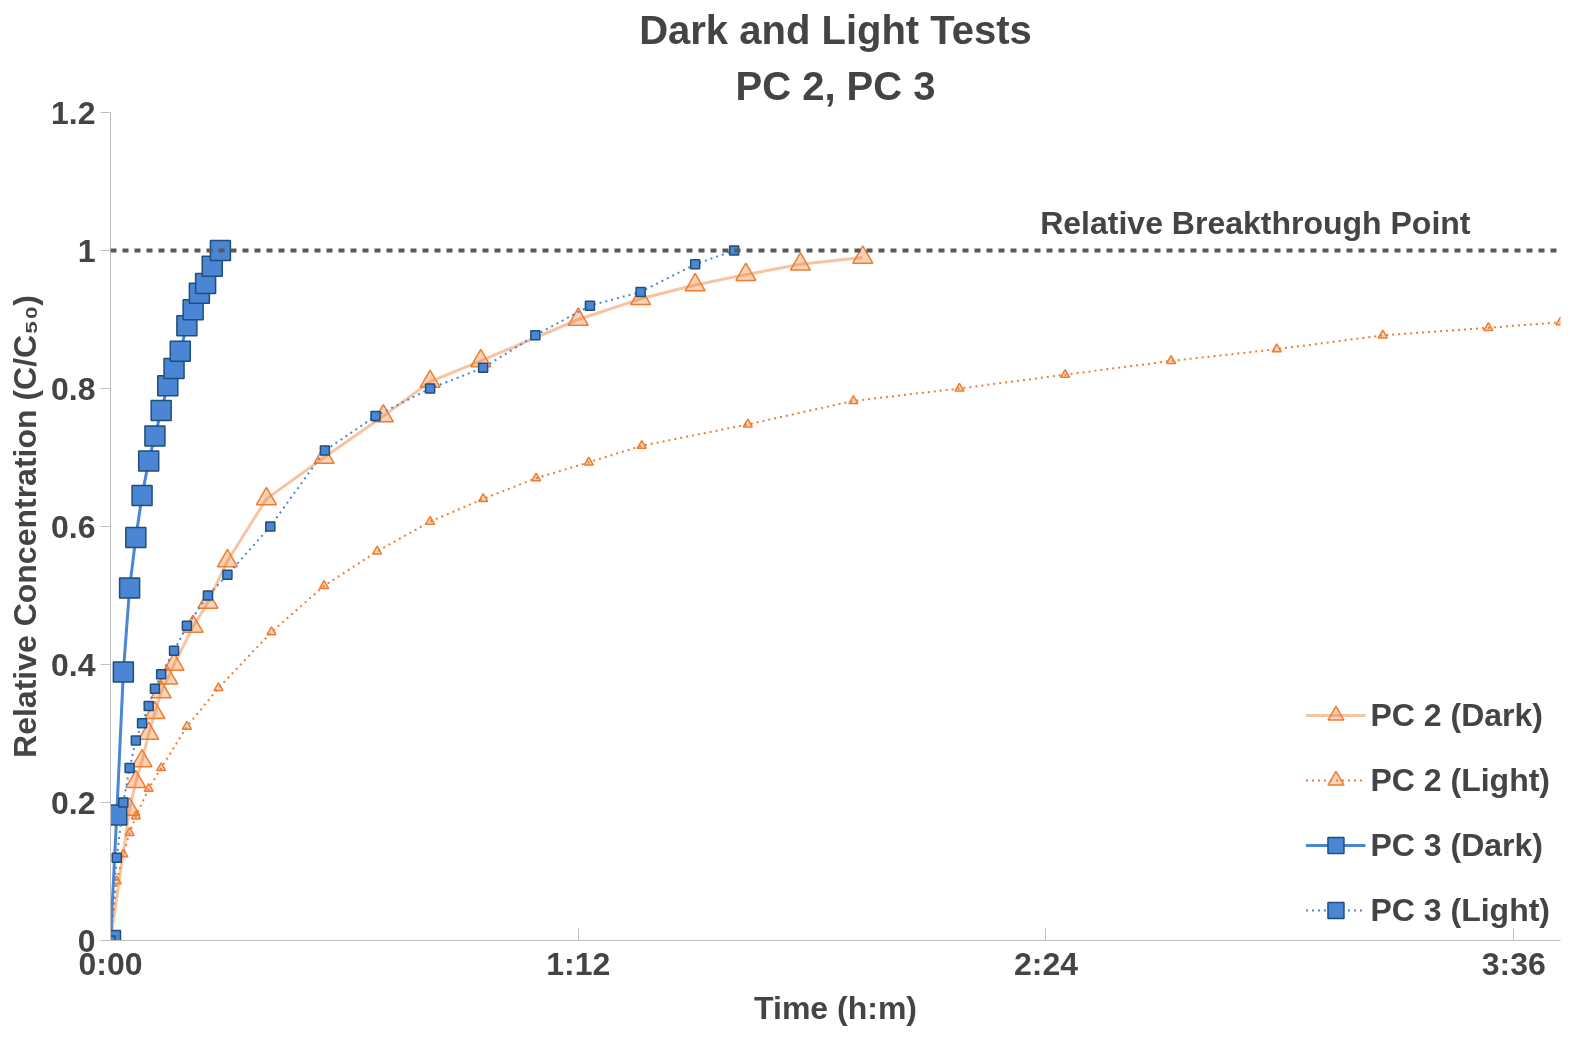 The image size is (1584, 1061). I want to click on y-tick-label: 0.6, so click(73, 526).